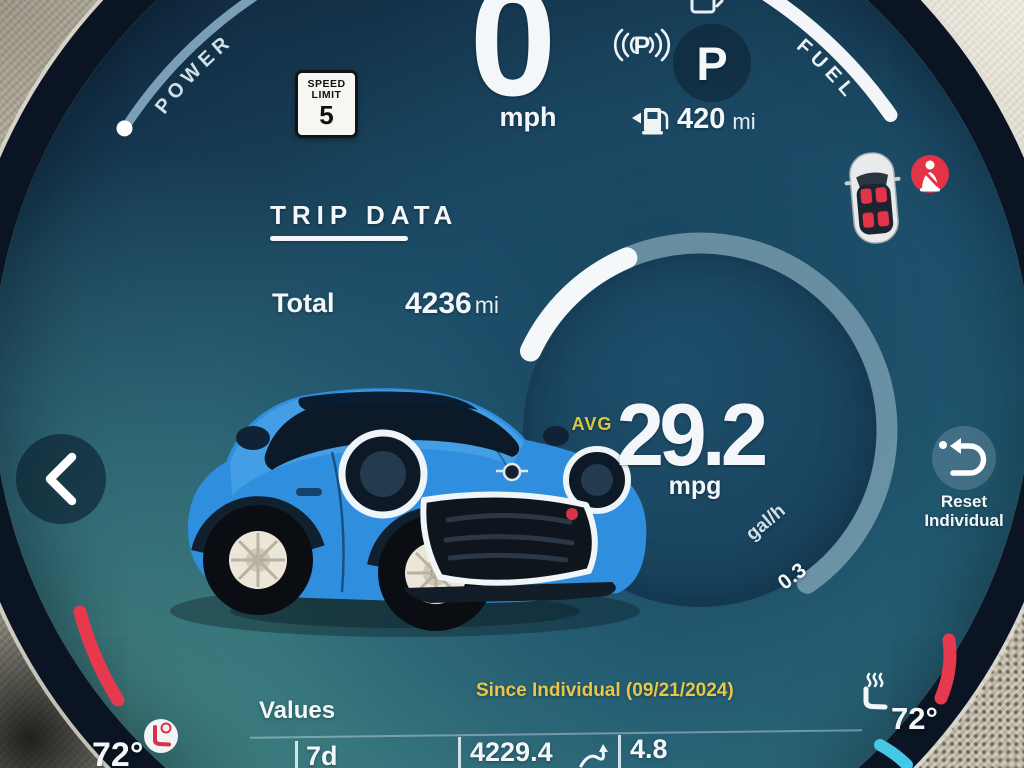 The image size is (1024, 768). Describe the element at coordinates (326, 95) in the screenshot. I see `speed-limit-line2: LIMIT` at that location.